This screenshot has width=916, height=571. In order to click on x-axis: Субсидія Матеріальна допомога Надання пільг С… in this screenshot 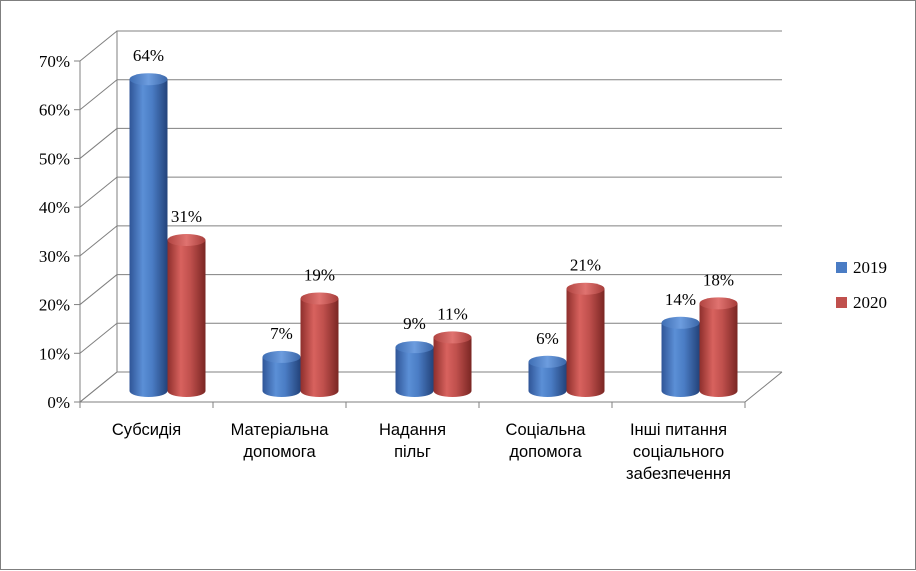, I will do `click(412, 442)`.